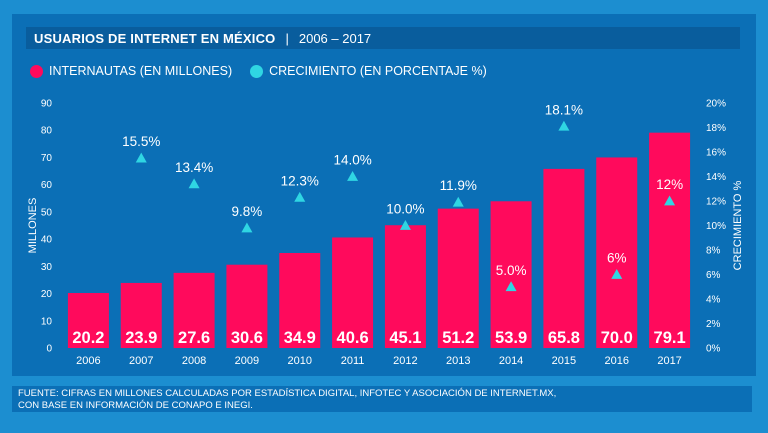 This screenshot has height=433, width=768. Describe the element at coordinates (47, 104) in the screenshot. I see `y-tick-label: 90` at that location.